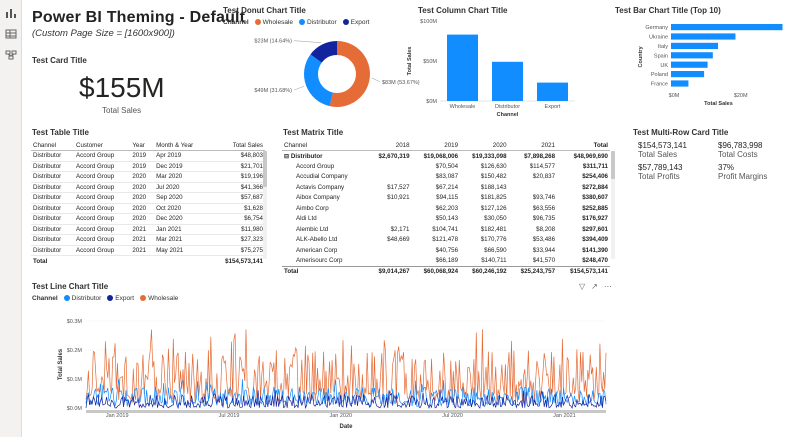  What do you see at coordinates (325, 271) in the screenshot?
I see `matrix-total-cell: Total` at bounding box center [325, 271].